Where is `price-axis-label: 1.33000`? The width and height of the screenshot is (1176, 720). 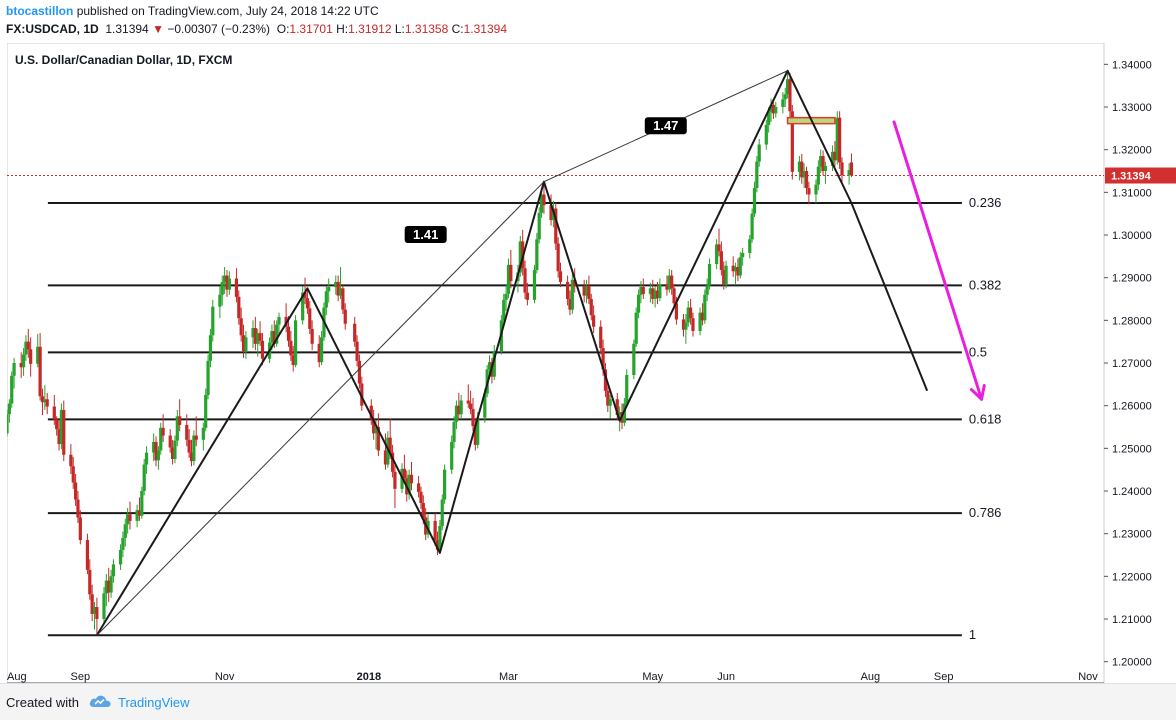 price-axis-label: 1.33000 is located at coordinates (1132, 108).